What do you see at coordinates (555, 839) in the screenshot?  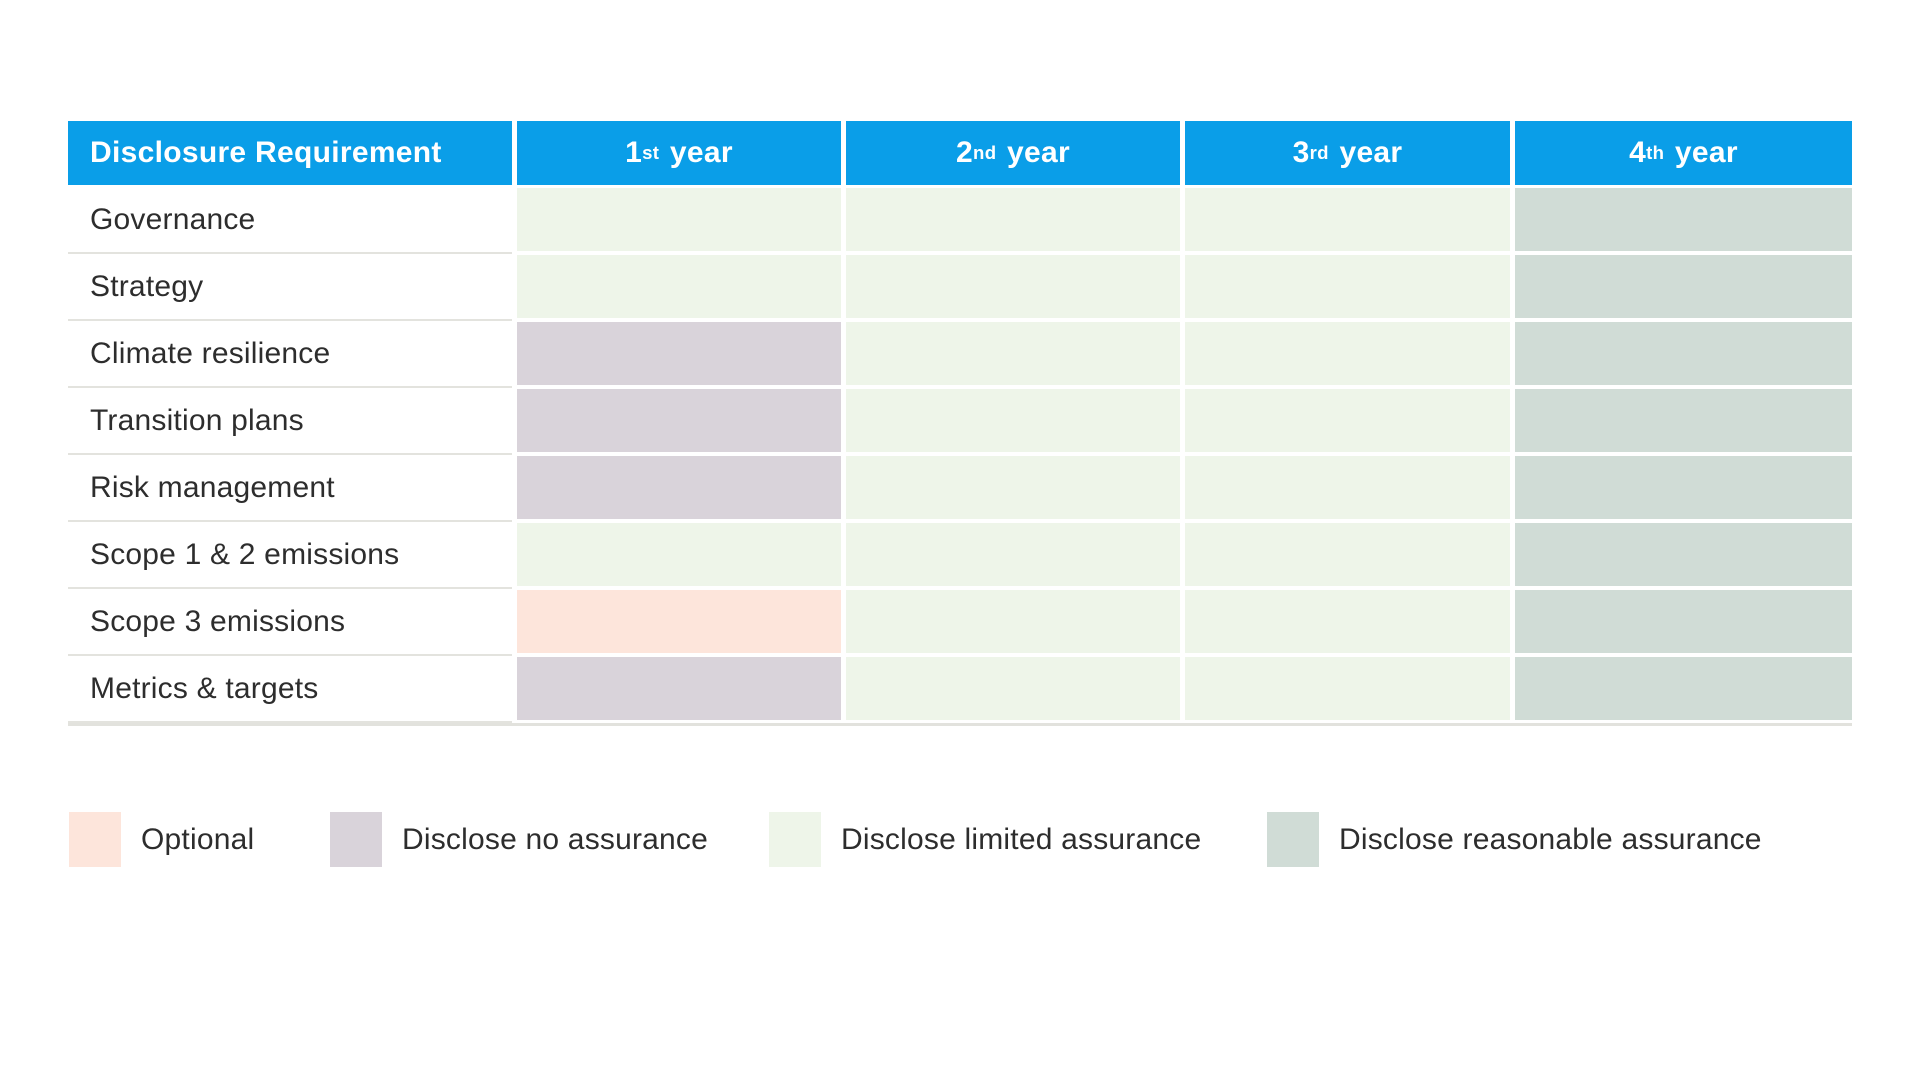 I see `legend-label: Disclose no assurance` at bounding box center [555, 839].